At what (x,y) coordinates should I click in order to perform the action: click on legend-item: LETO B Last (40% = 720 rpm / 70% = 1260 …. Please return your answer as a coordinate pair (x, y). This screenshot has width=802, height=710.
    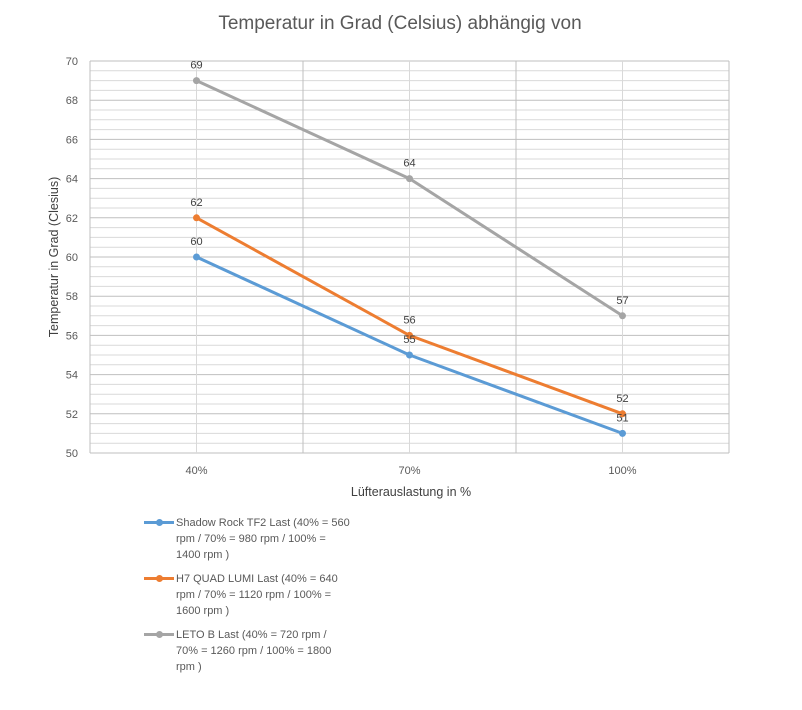
    Looking at the image, I should click on (245, 651).